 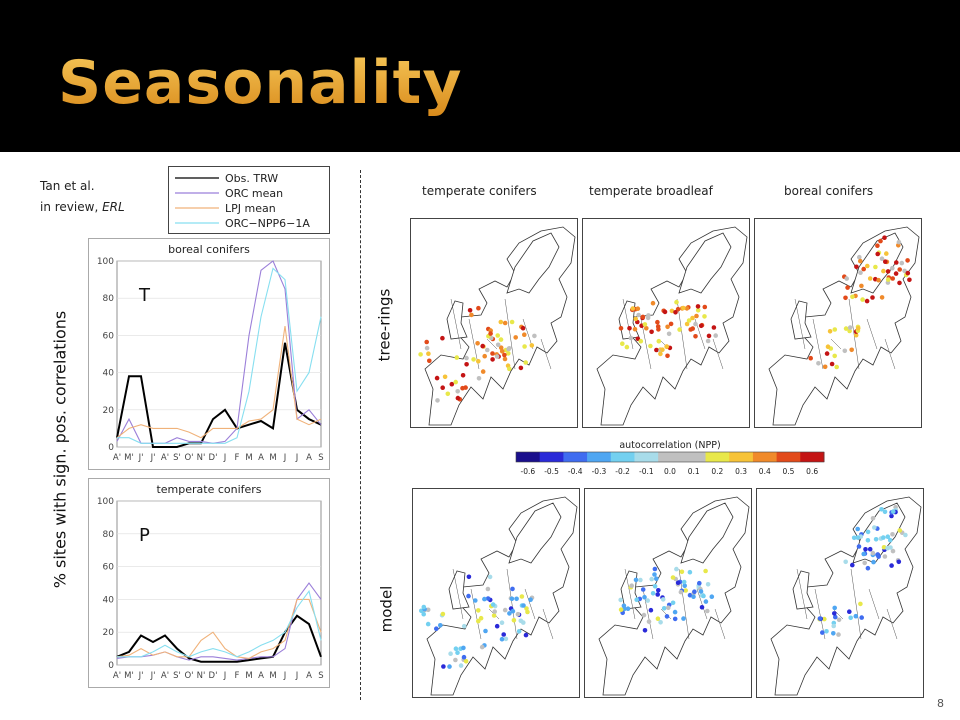 I want to click on x-tick-label: J', so click(x=141, y=676).